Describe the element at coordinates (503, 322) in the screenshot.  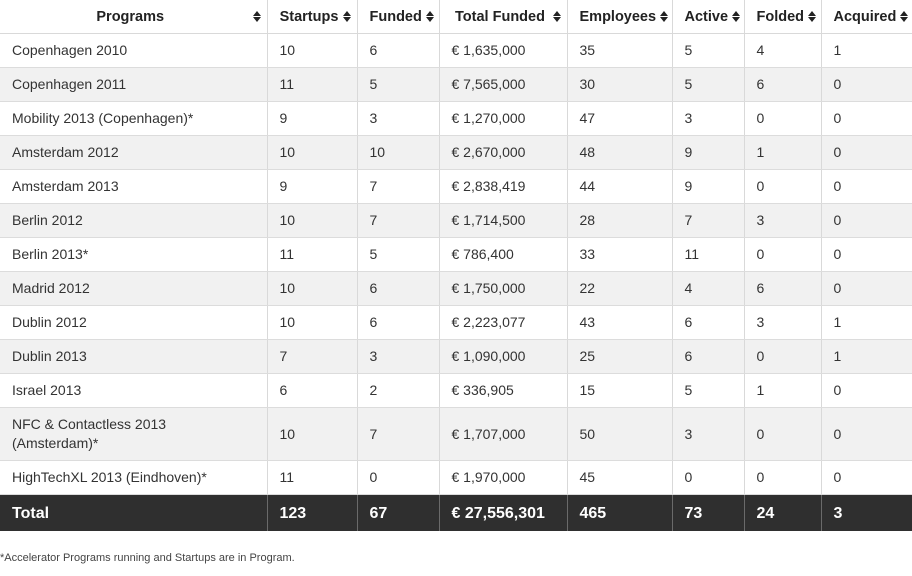
I see `table-cell-total-funded: € 2,223,077` at that location.